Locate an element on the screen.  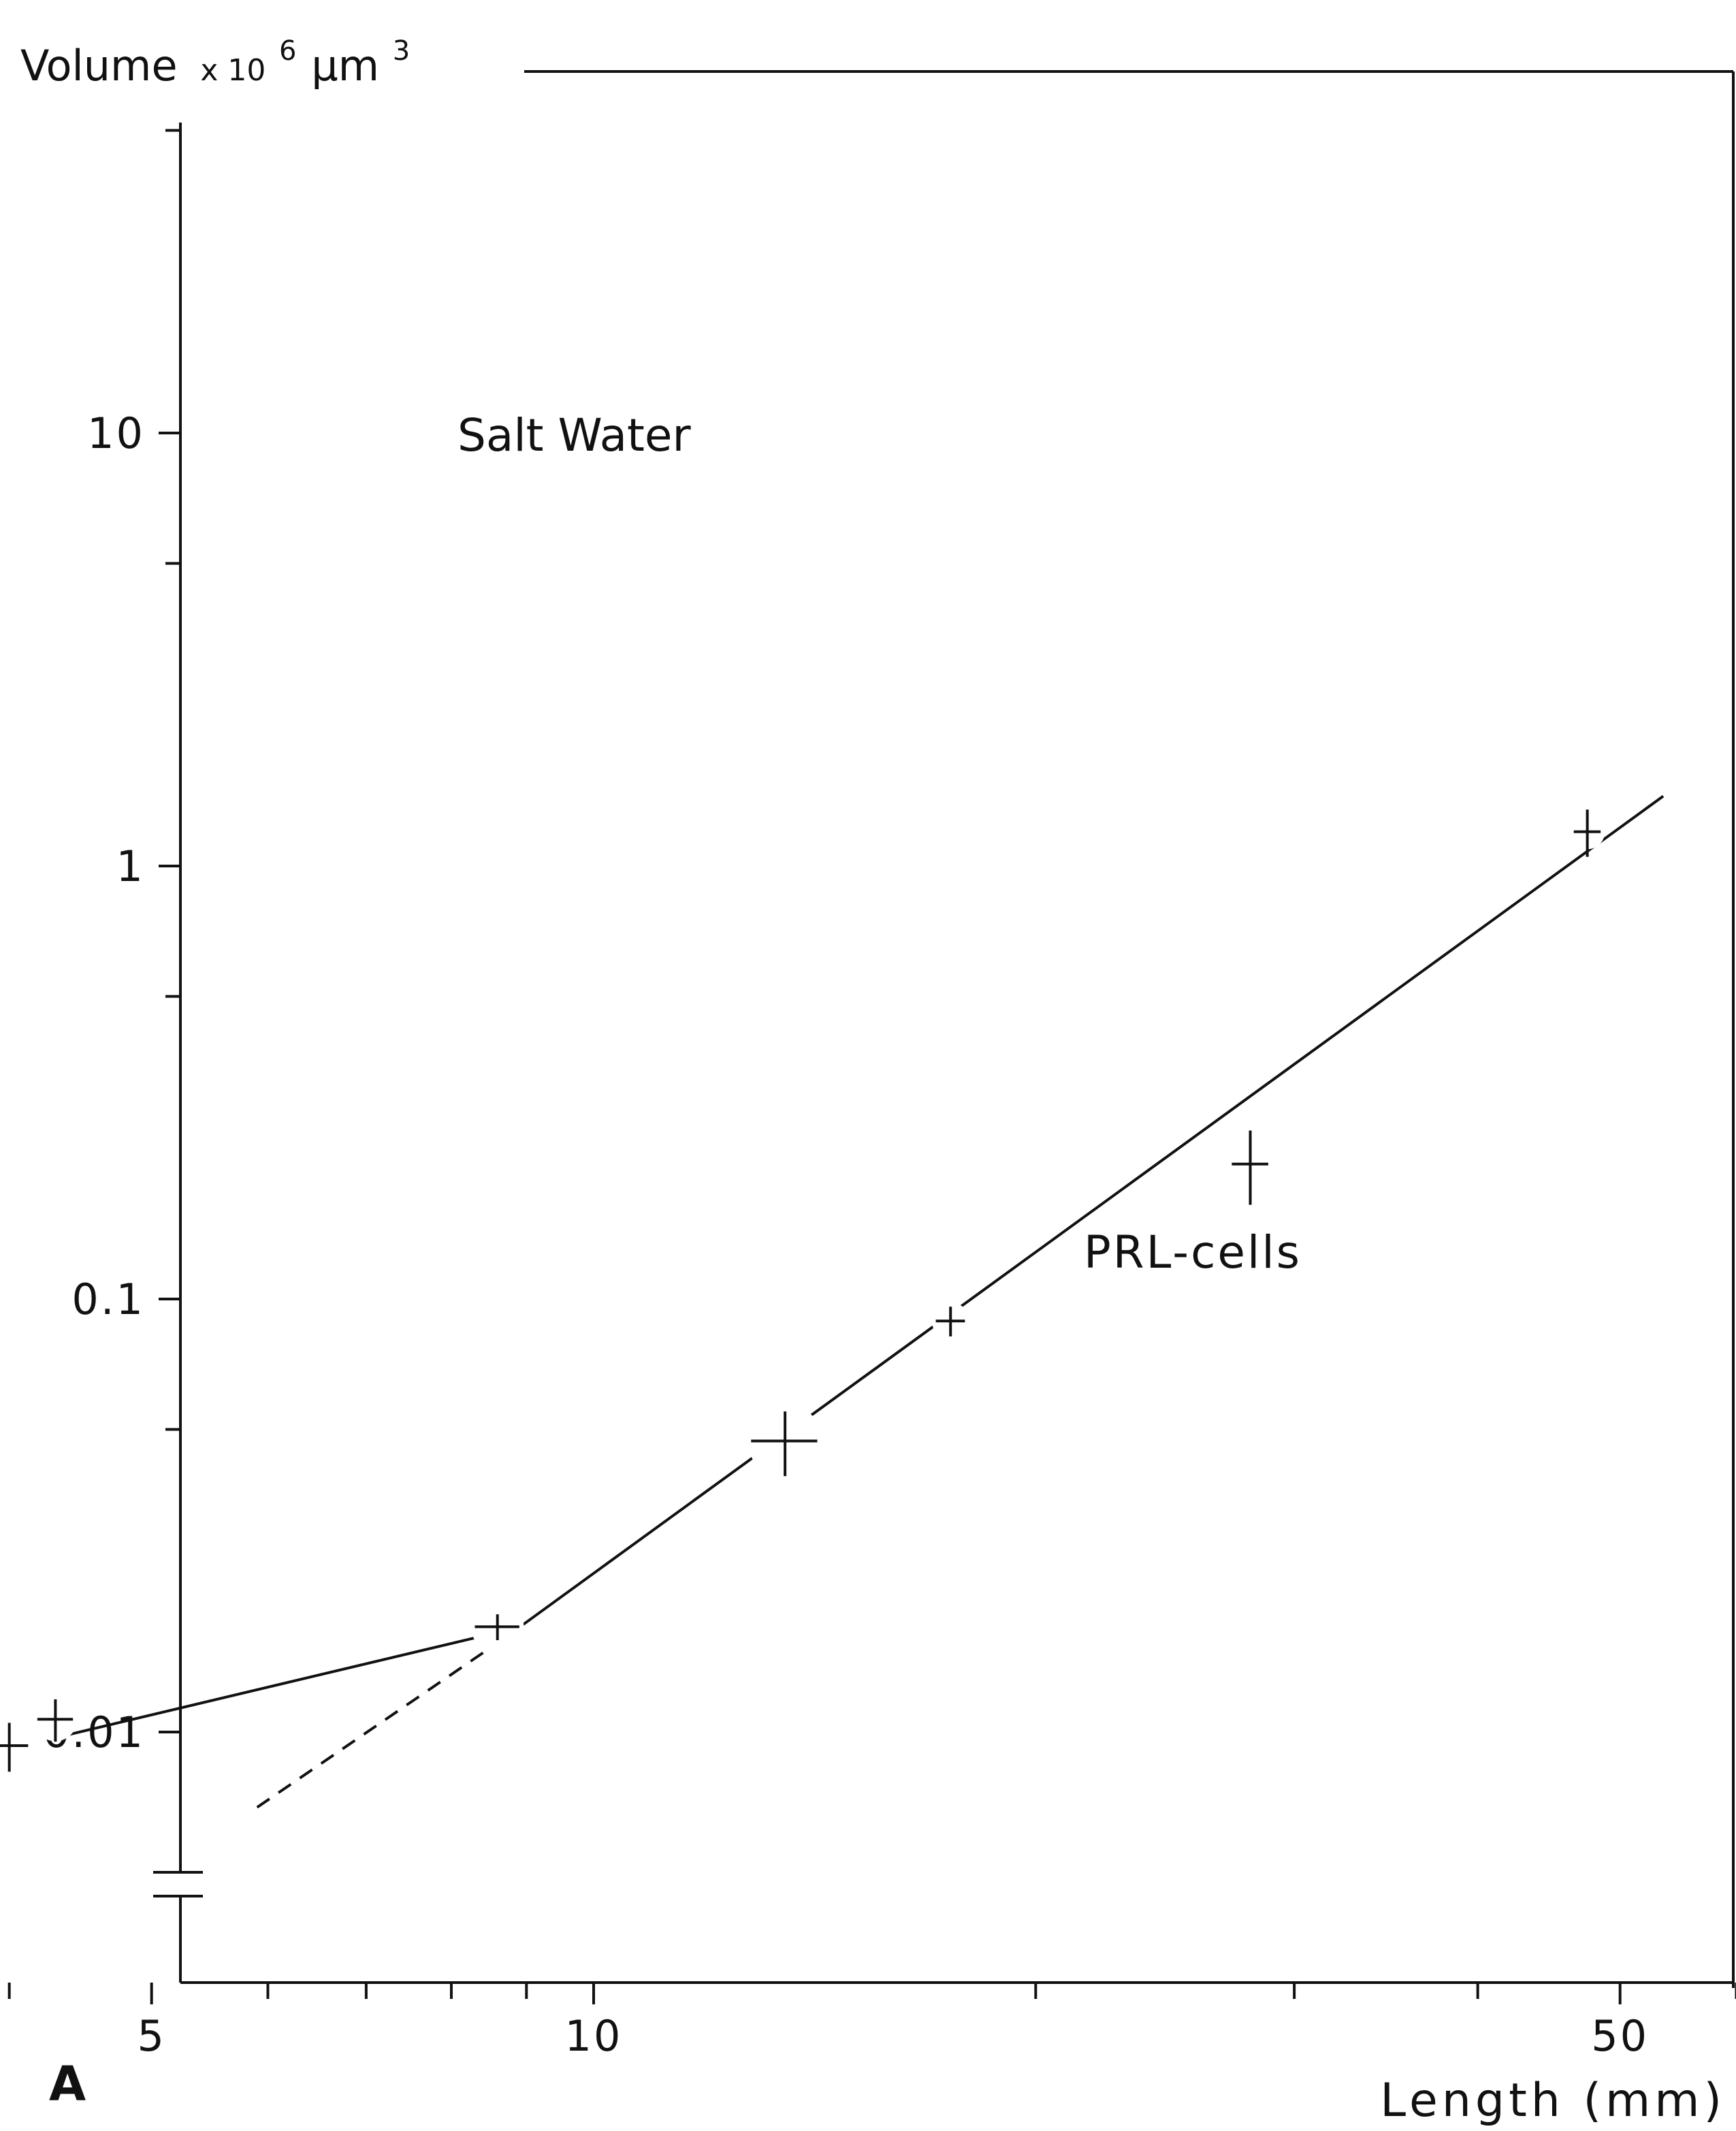
annotation-prl-cells: PRL-cells is located at coordinates (1193, 1252).